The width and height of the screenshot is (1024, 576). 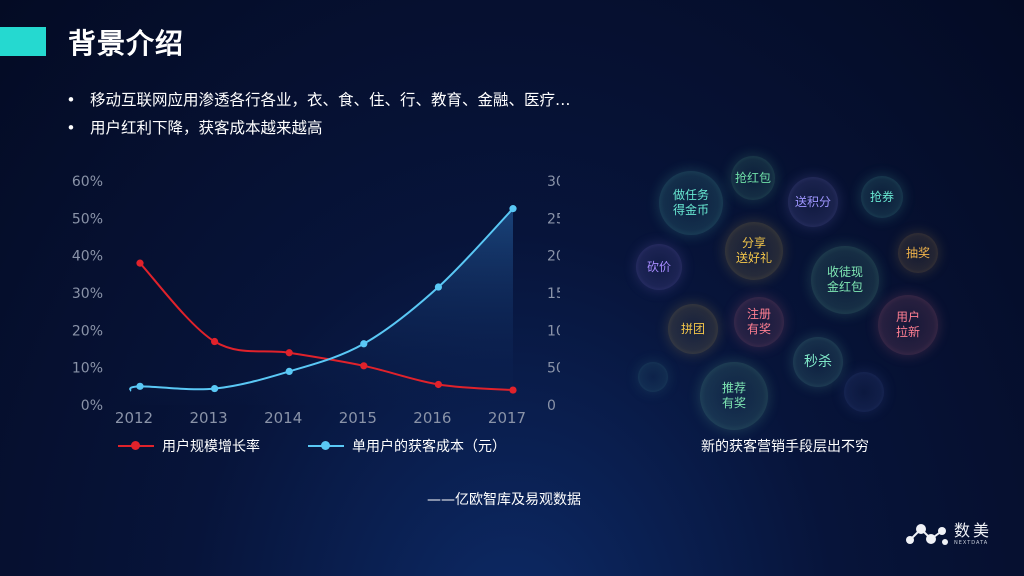 What do you see at coordinates (326, 445) in the screenshot?
I see `legend-marker-blue` at bounding box center [326, 445].